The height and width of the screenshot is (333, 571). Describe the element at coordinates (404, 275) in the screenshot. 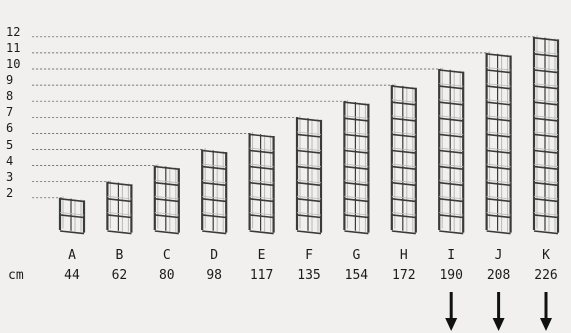

I see `column-height-cm: 172` at that location.